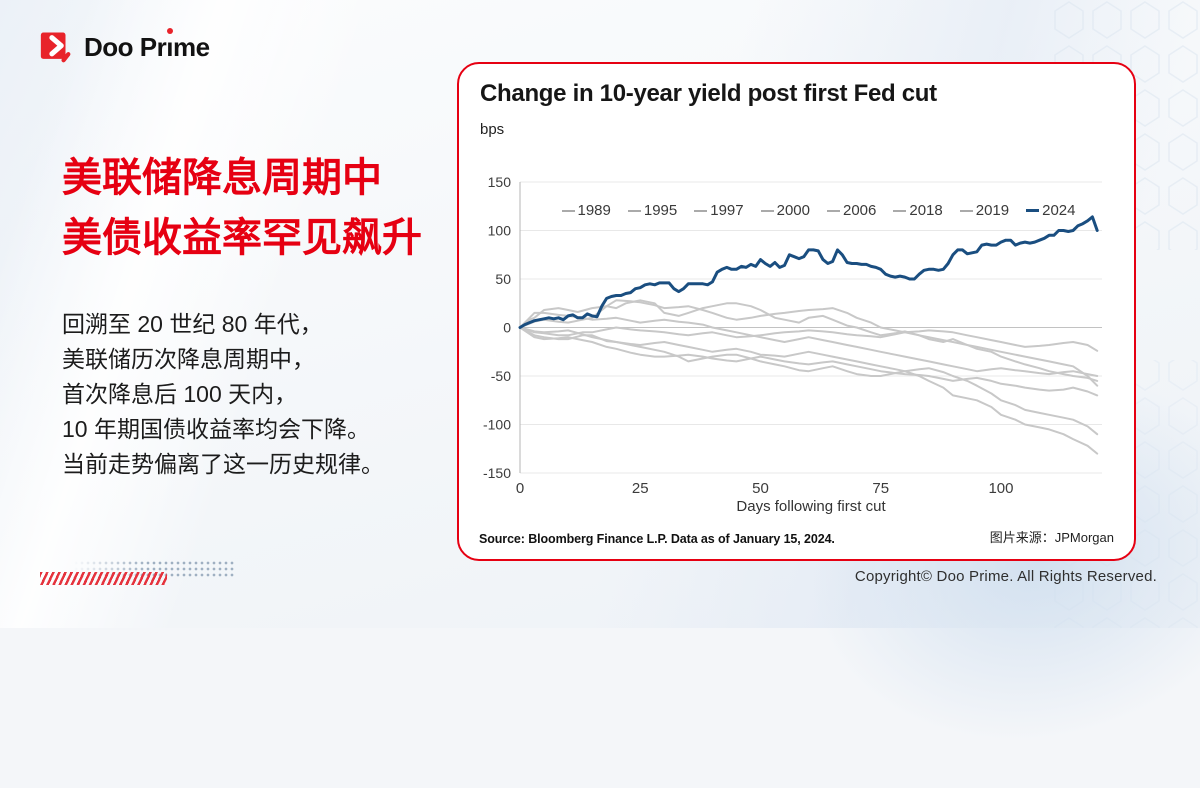  What do you see at coordinates (926, 210) in the screenshot?
I see `legend-label: 2018` at bounding box center [926, 210].